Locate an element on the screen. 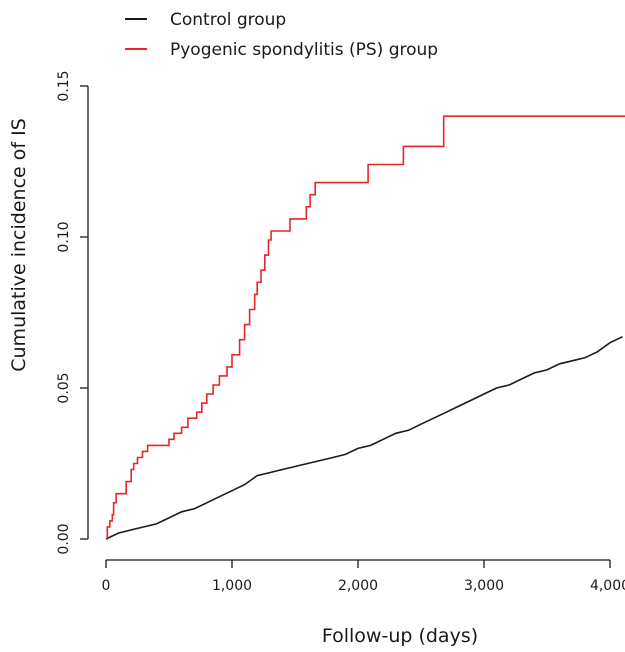 This screenshot has width=625, height=652. x-tick-label: 4,000 is located at coordinates (607, 586).